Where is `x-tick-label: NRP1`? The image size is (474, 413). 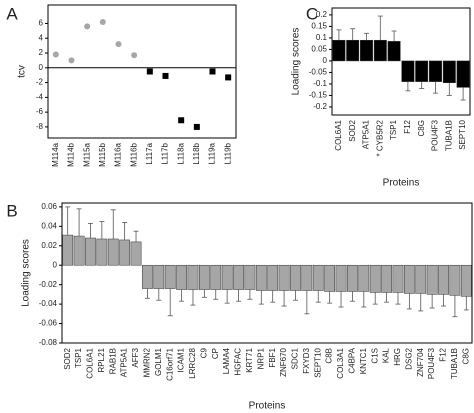
x-tick-label: NRP1 is located at coordinates (260, 358).